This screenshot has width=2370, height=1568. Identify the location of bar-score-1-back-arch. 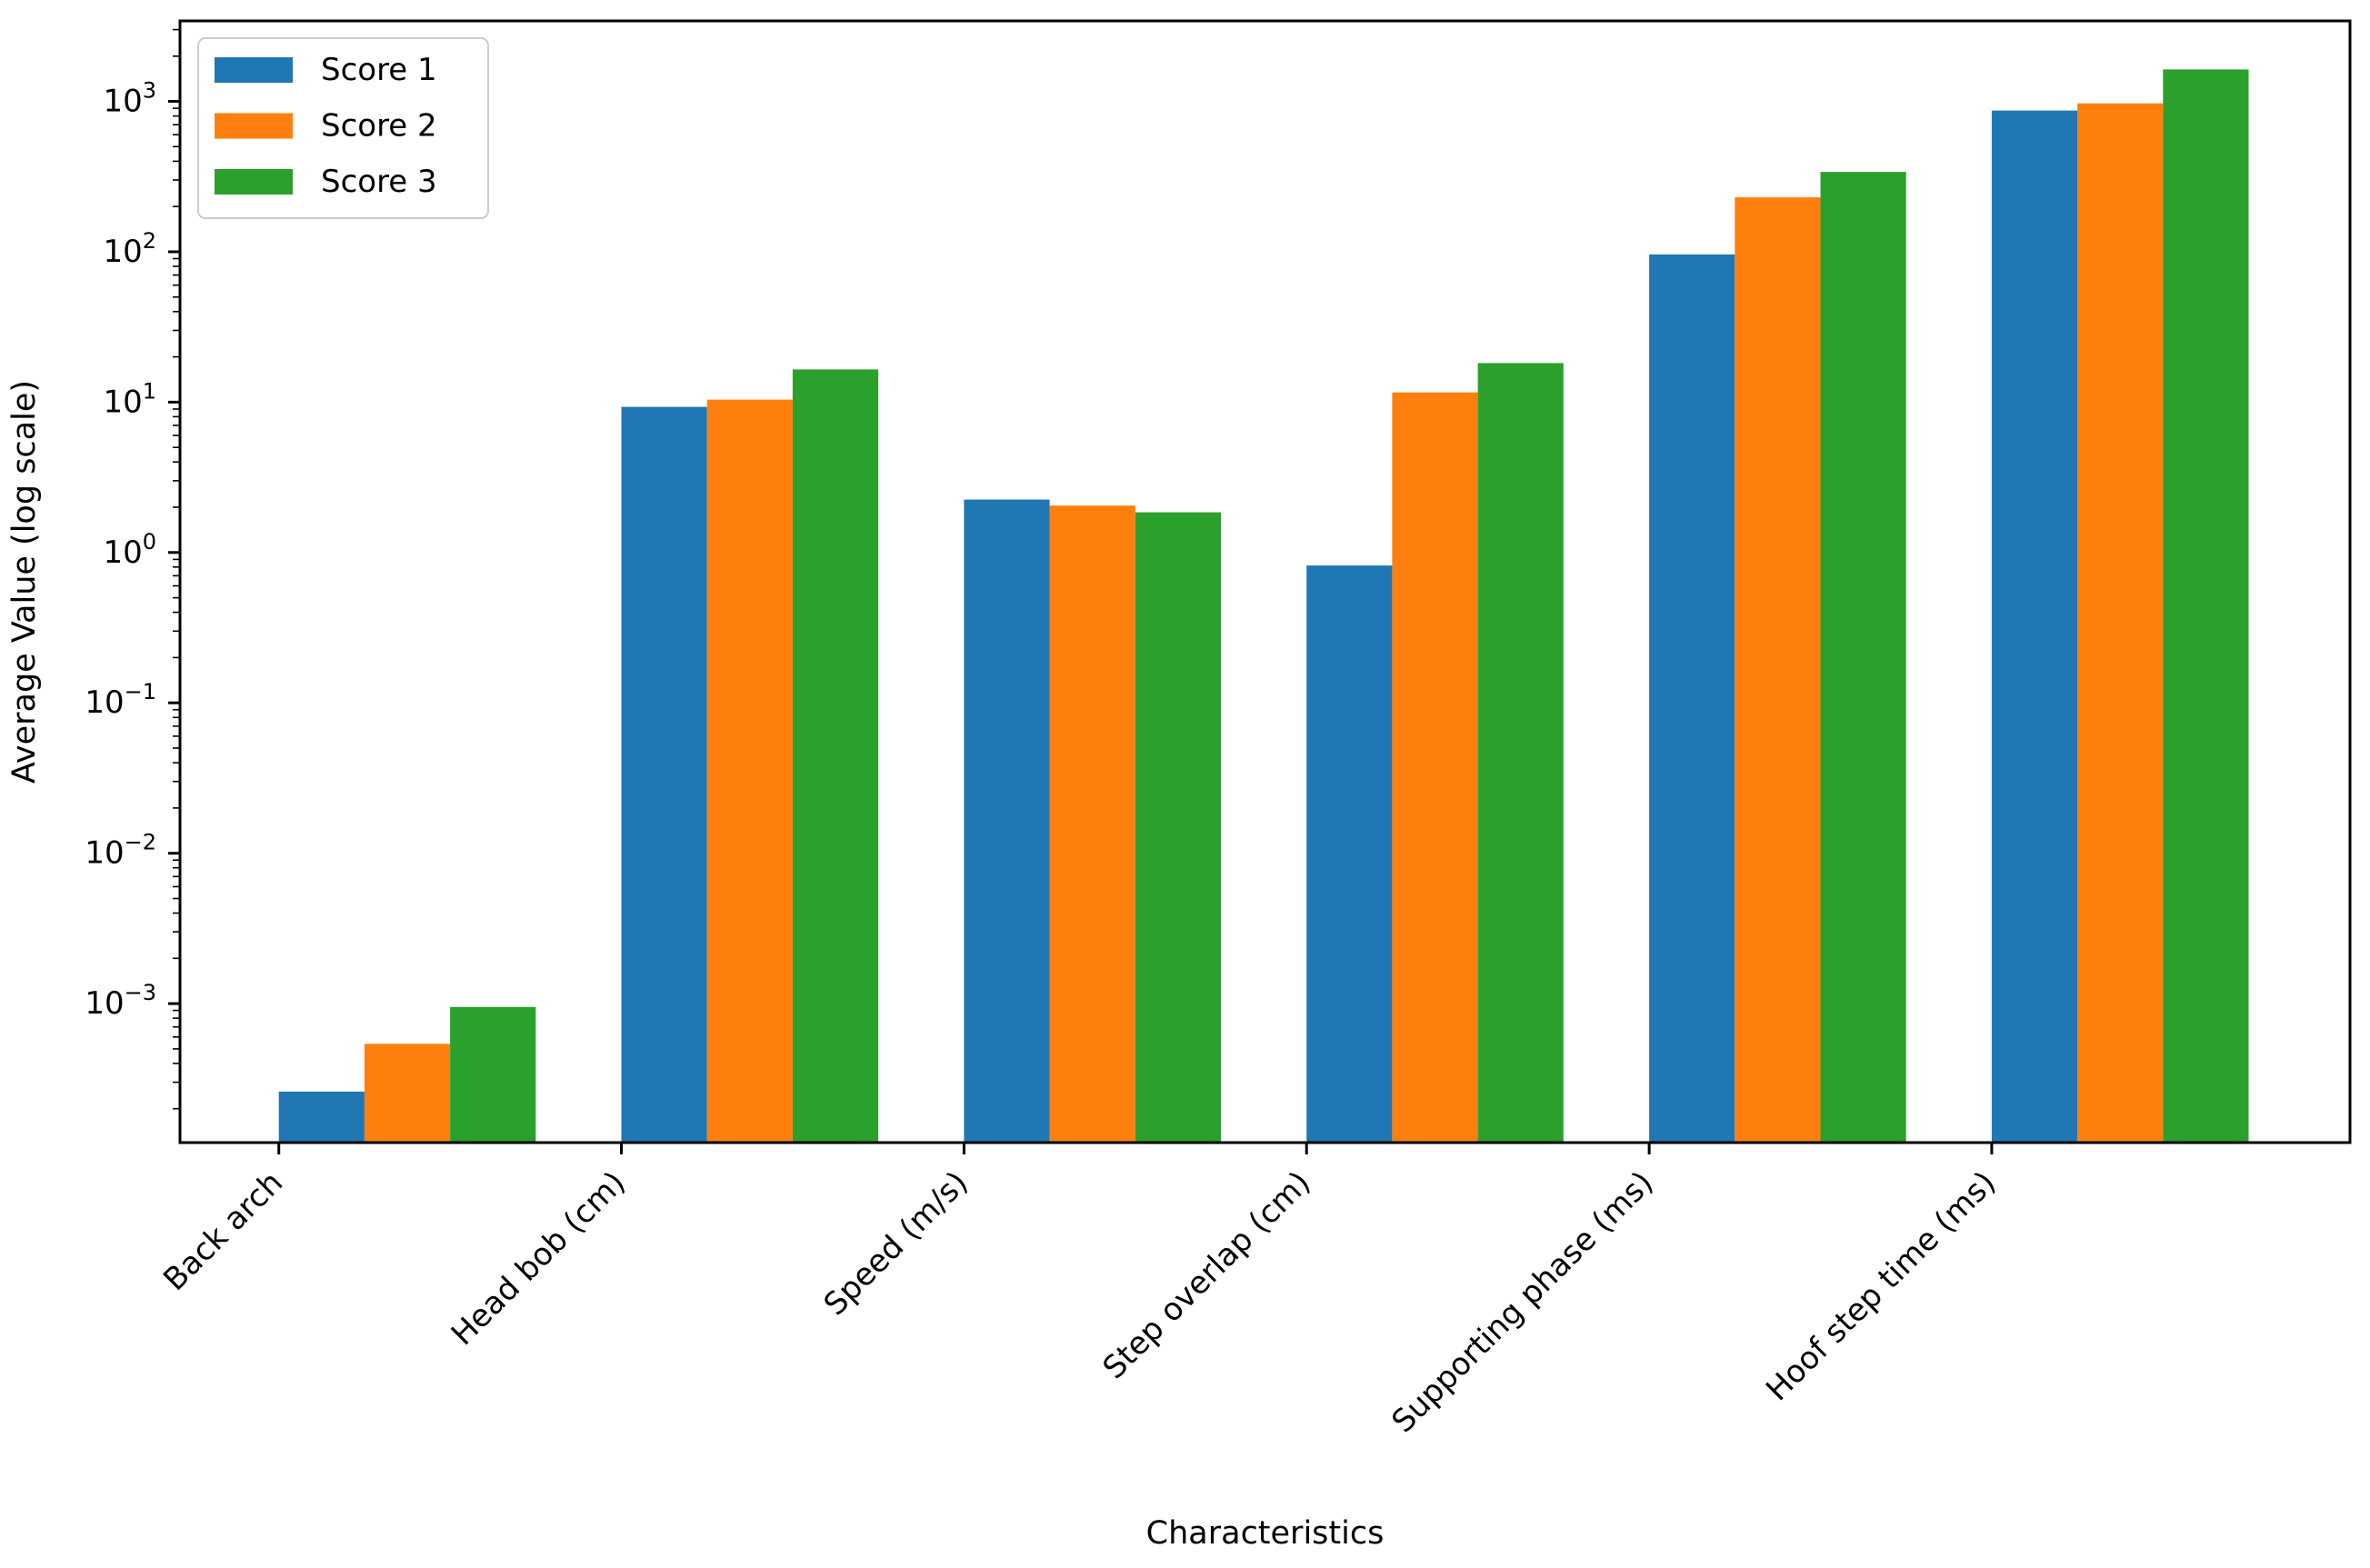
(321, 1117).